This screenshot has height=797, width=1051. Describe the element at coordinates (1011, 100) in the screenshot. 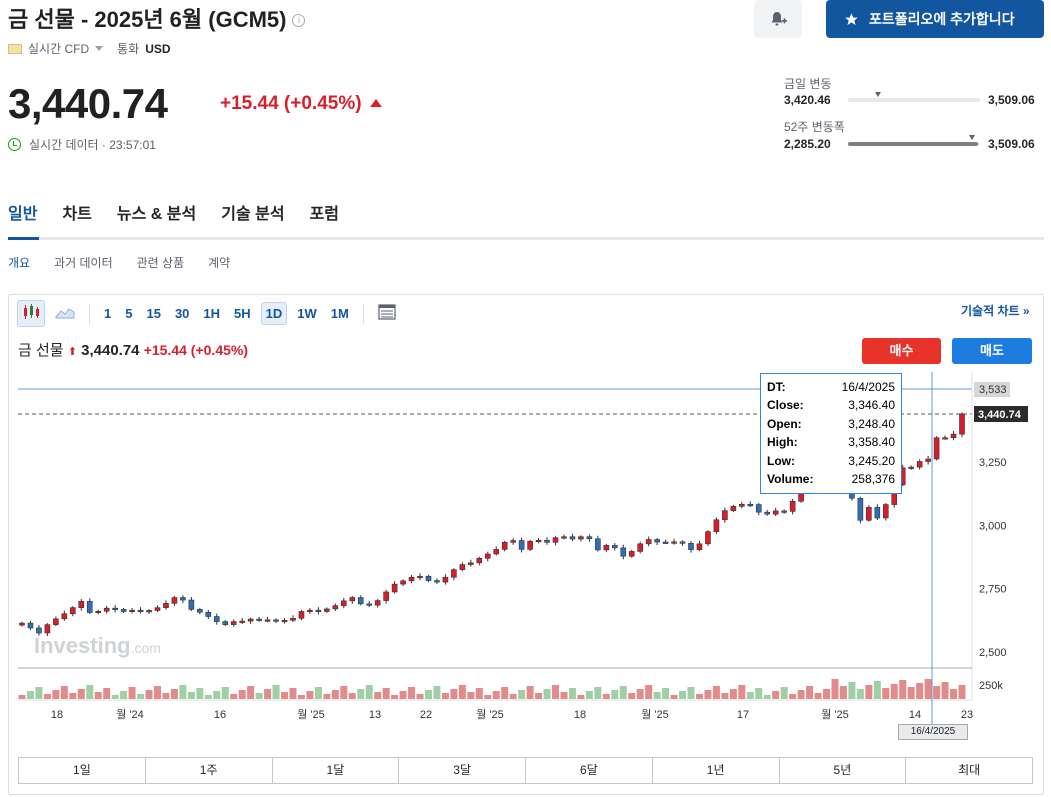

I see `day-high: 3,509.06` at that location.